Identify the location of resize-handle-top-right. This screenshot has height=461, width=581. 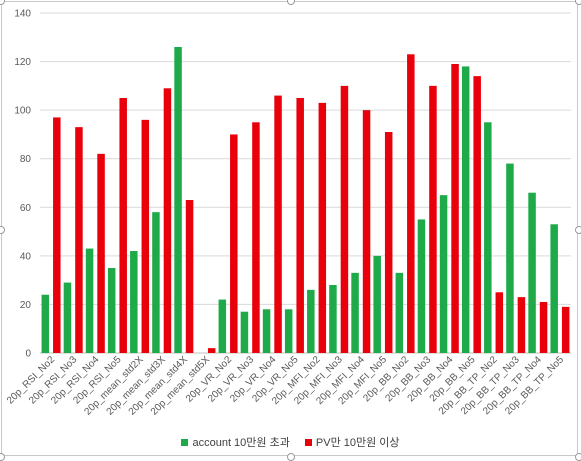
(578, 2).